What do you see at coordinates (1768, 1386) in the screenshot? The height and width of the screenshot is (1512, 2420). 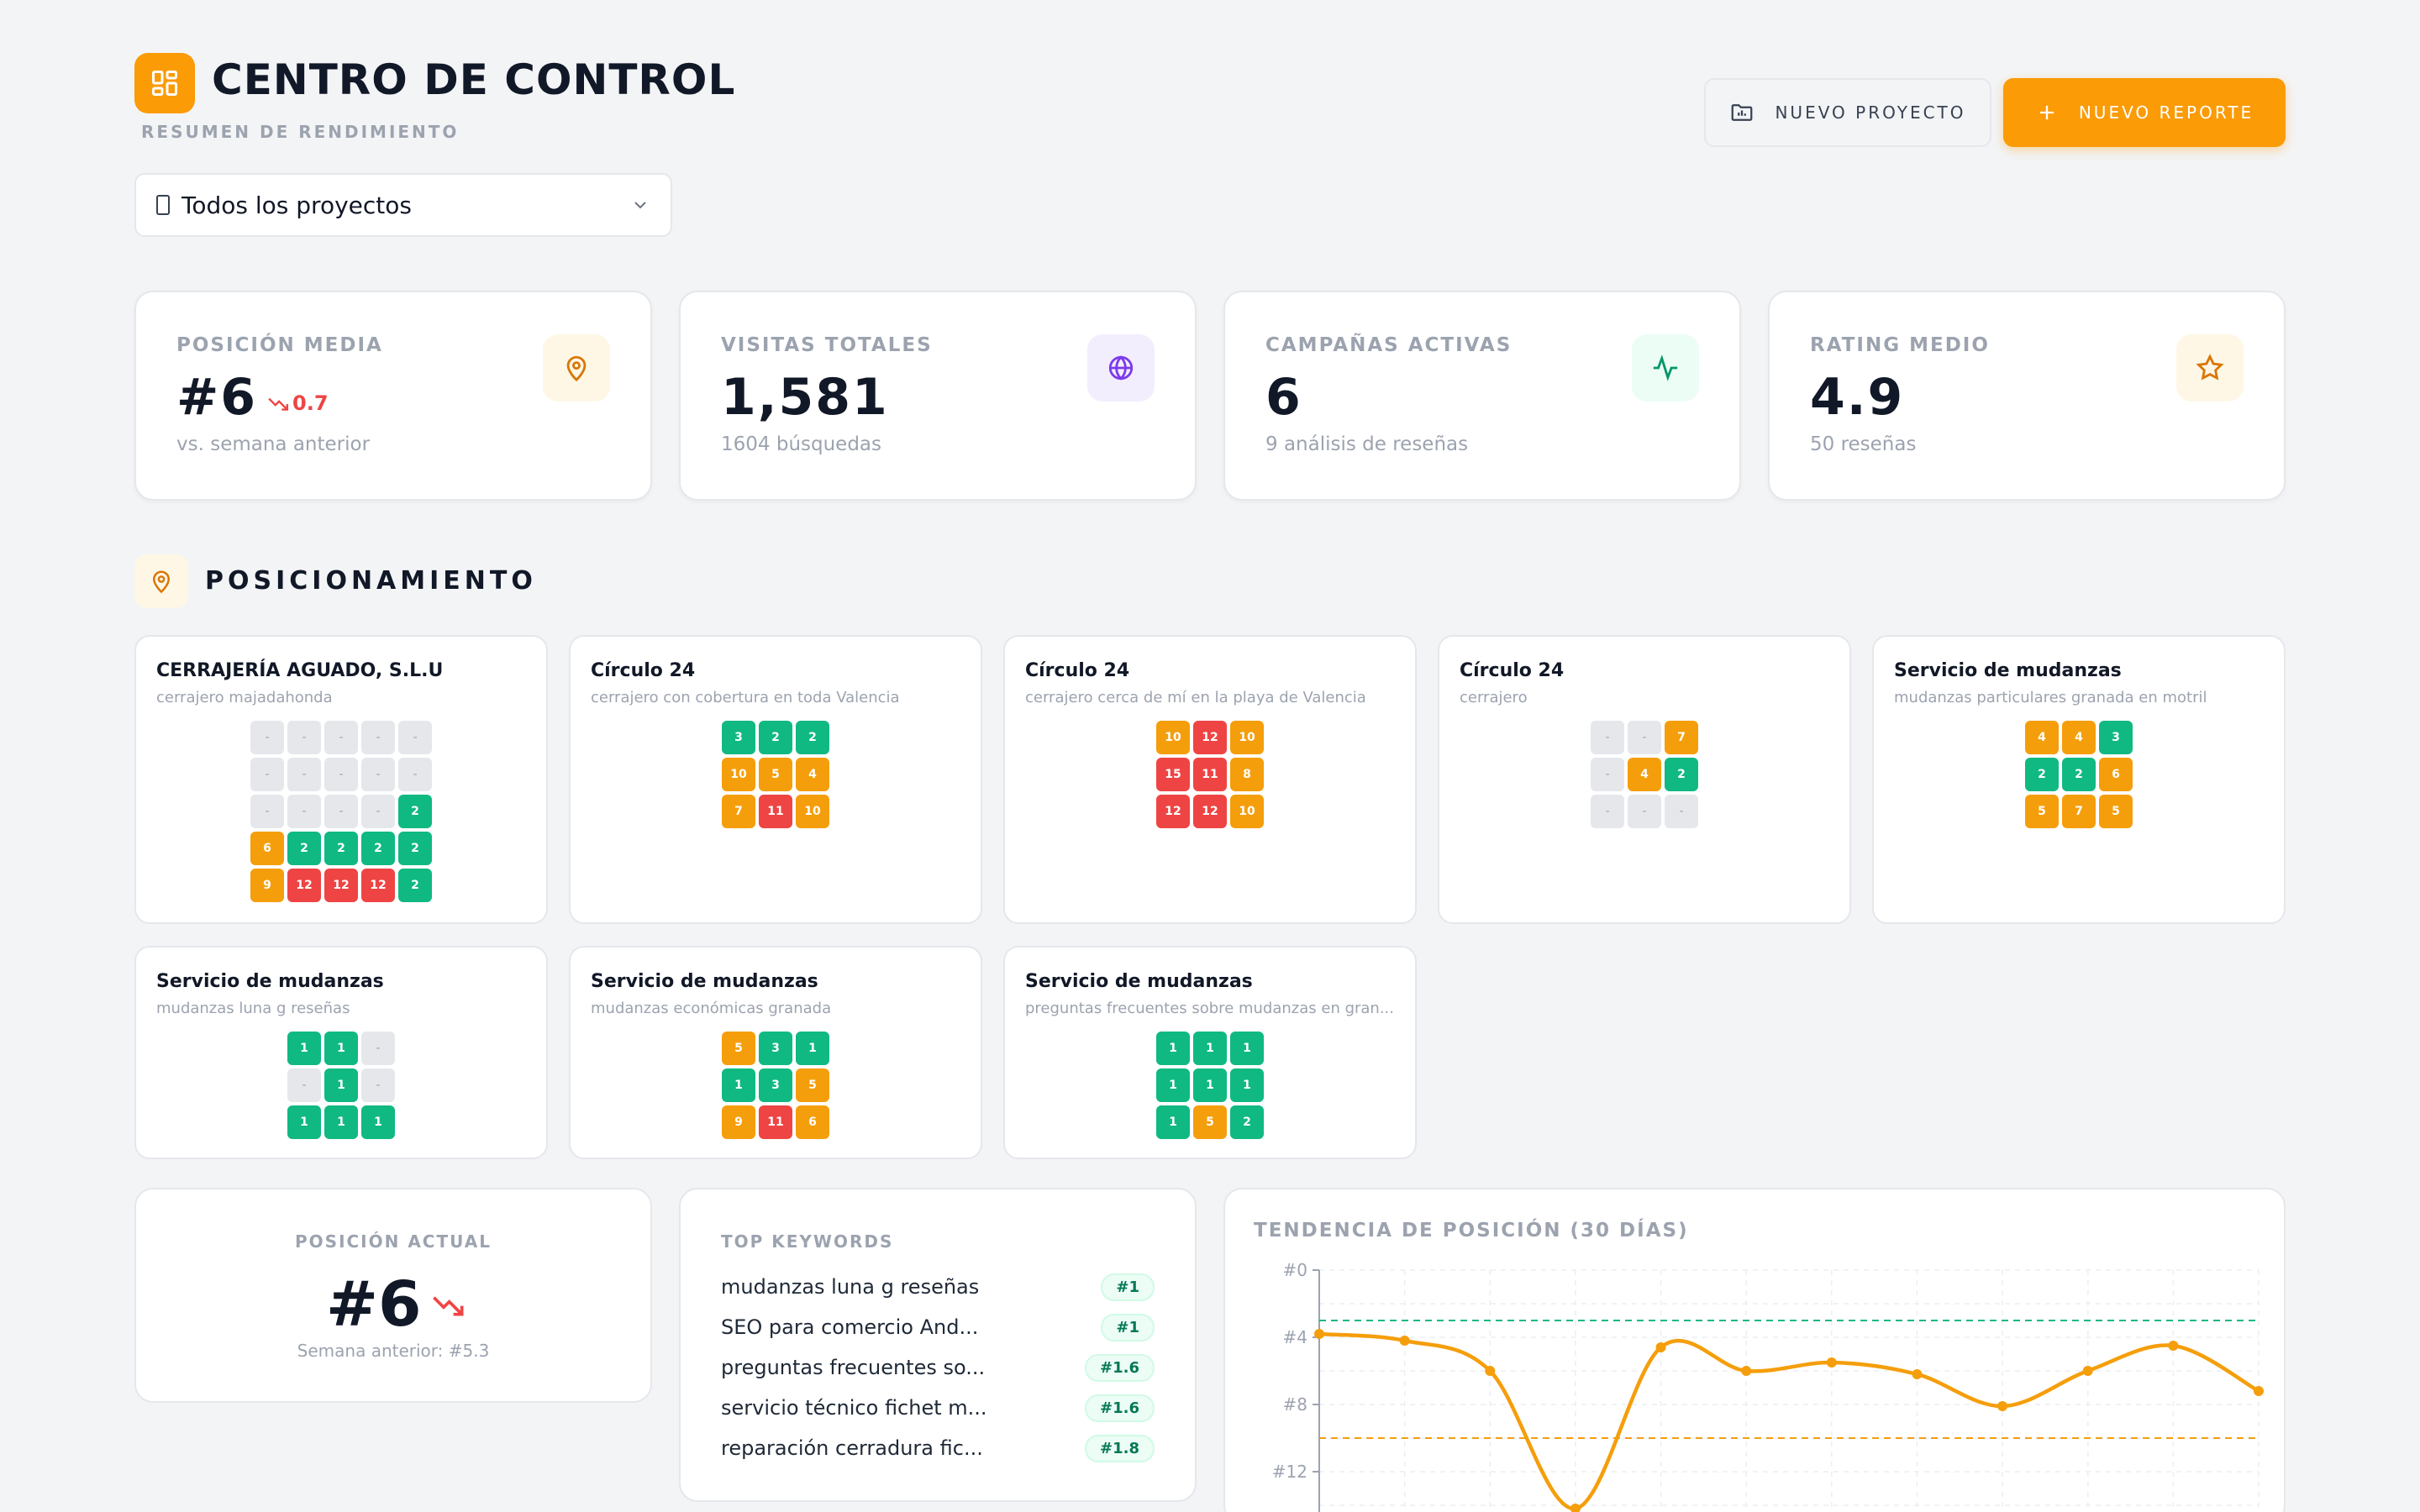 I see `position-trend-chart: #0 #4 #8 #12` at bounding box center [1768, 1386].